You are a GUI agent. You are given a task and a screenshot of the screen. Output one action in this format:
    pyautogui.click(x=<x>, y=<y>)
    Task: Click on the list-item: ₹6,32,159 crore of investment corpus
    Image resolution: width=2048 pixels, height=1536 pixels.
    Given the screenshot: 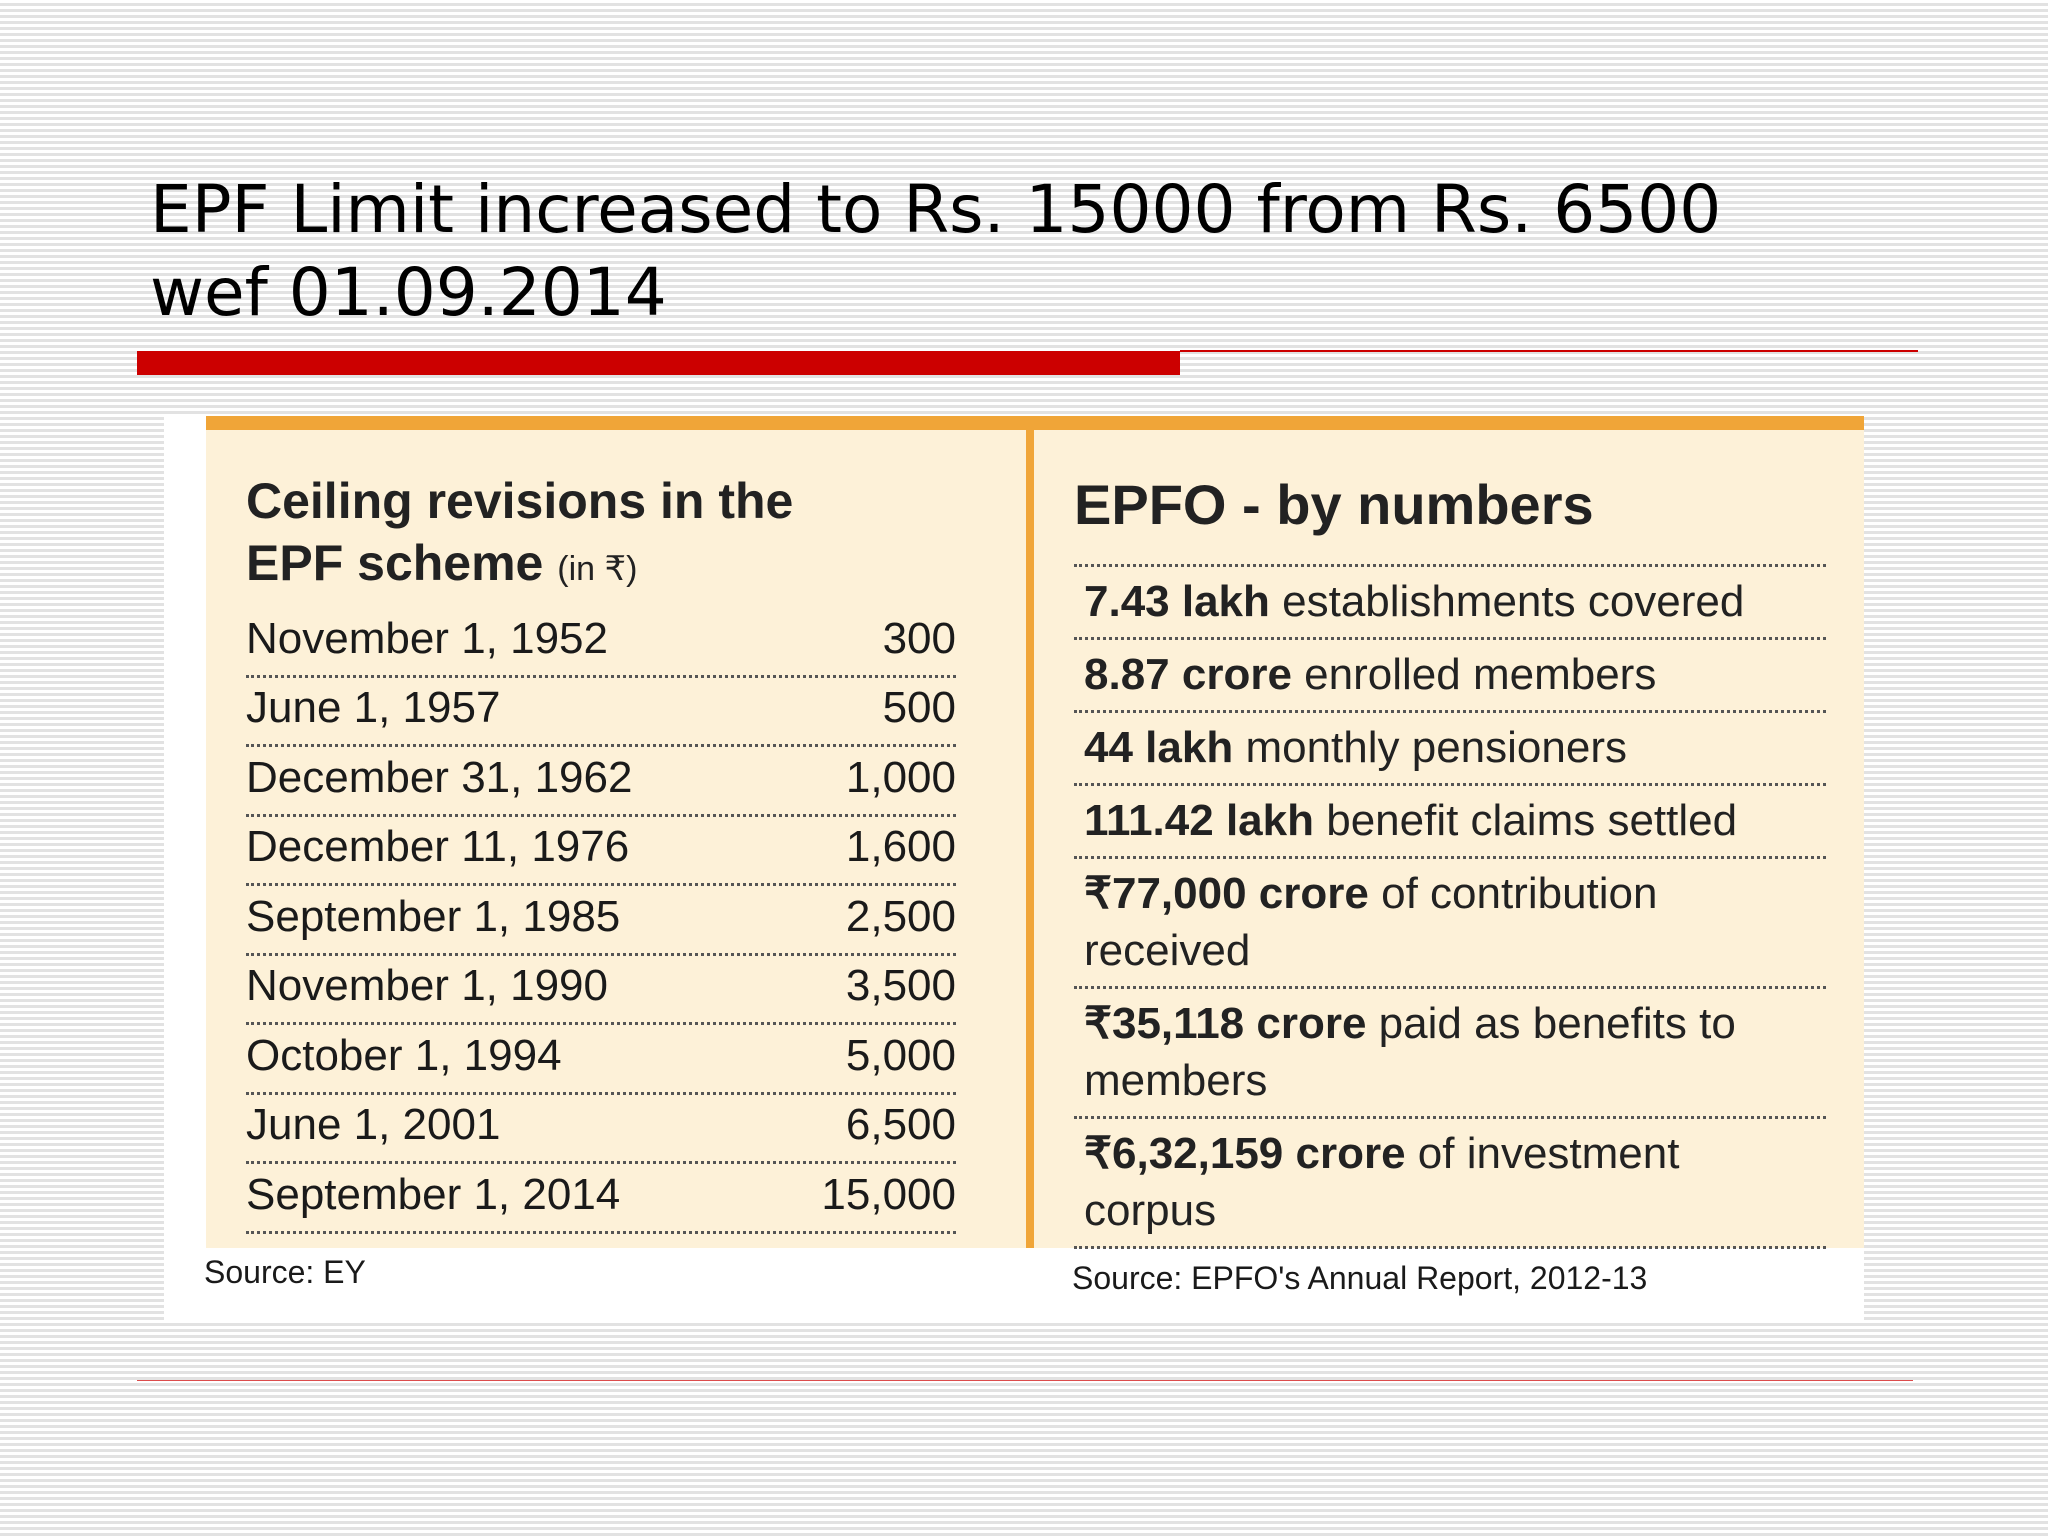 What is the action you would take?
    pyautogui.click(x=1450, y=1184)
    